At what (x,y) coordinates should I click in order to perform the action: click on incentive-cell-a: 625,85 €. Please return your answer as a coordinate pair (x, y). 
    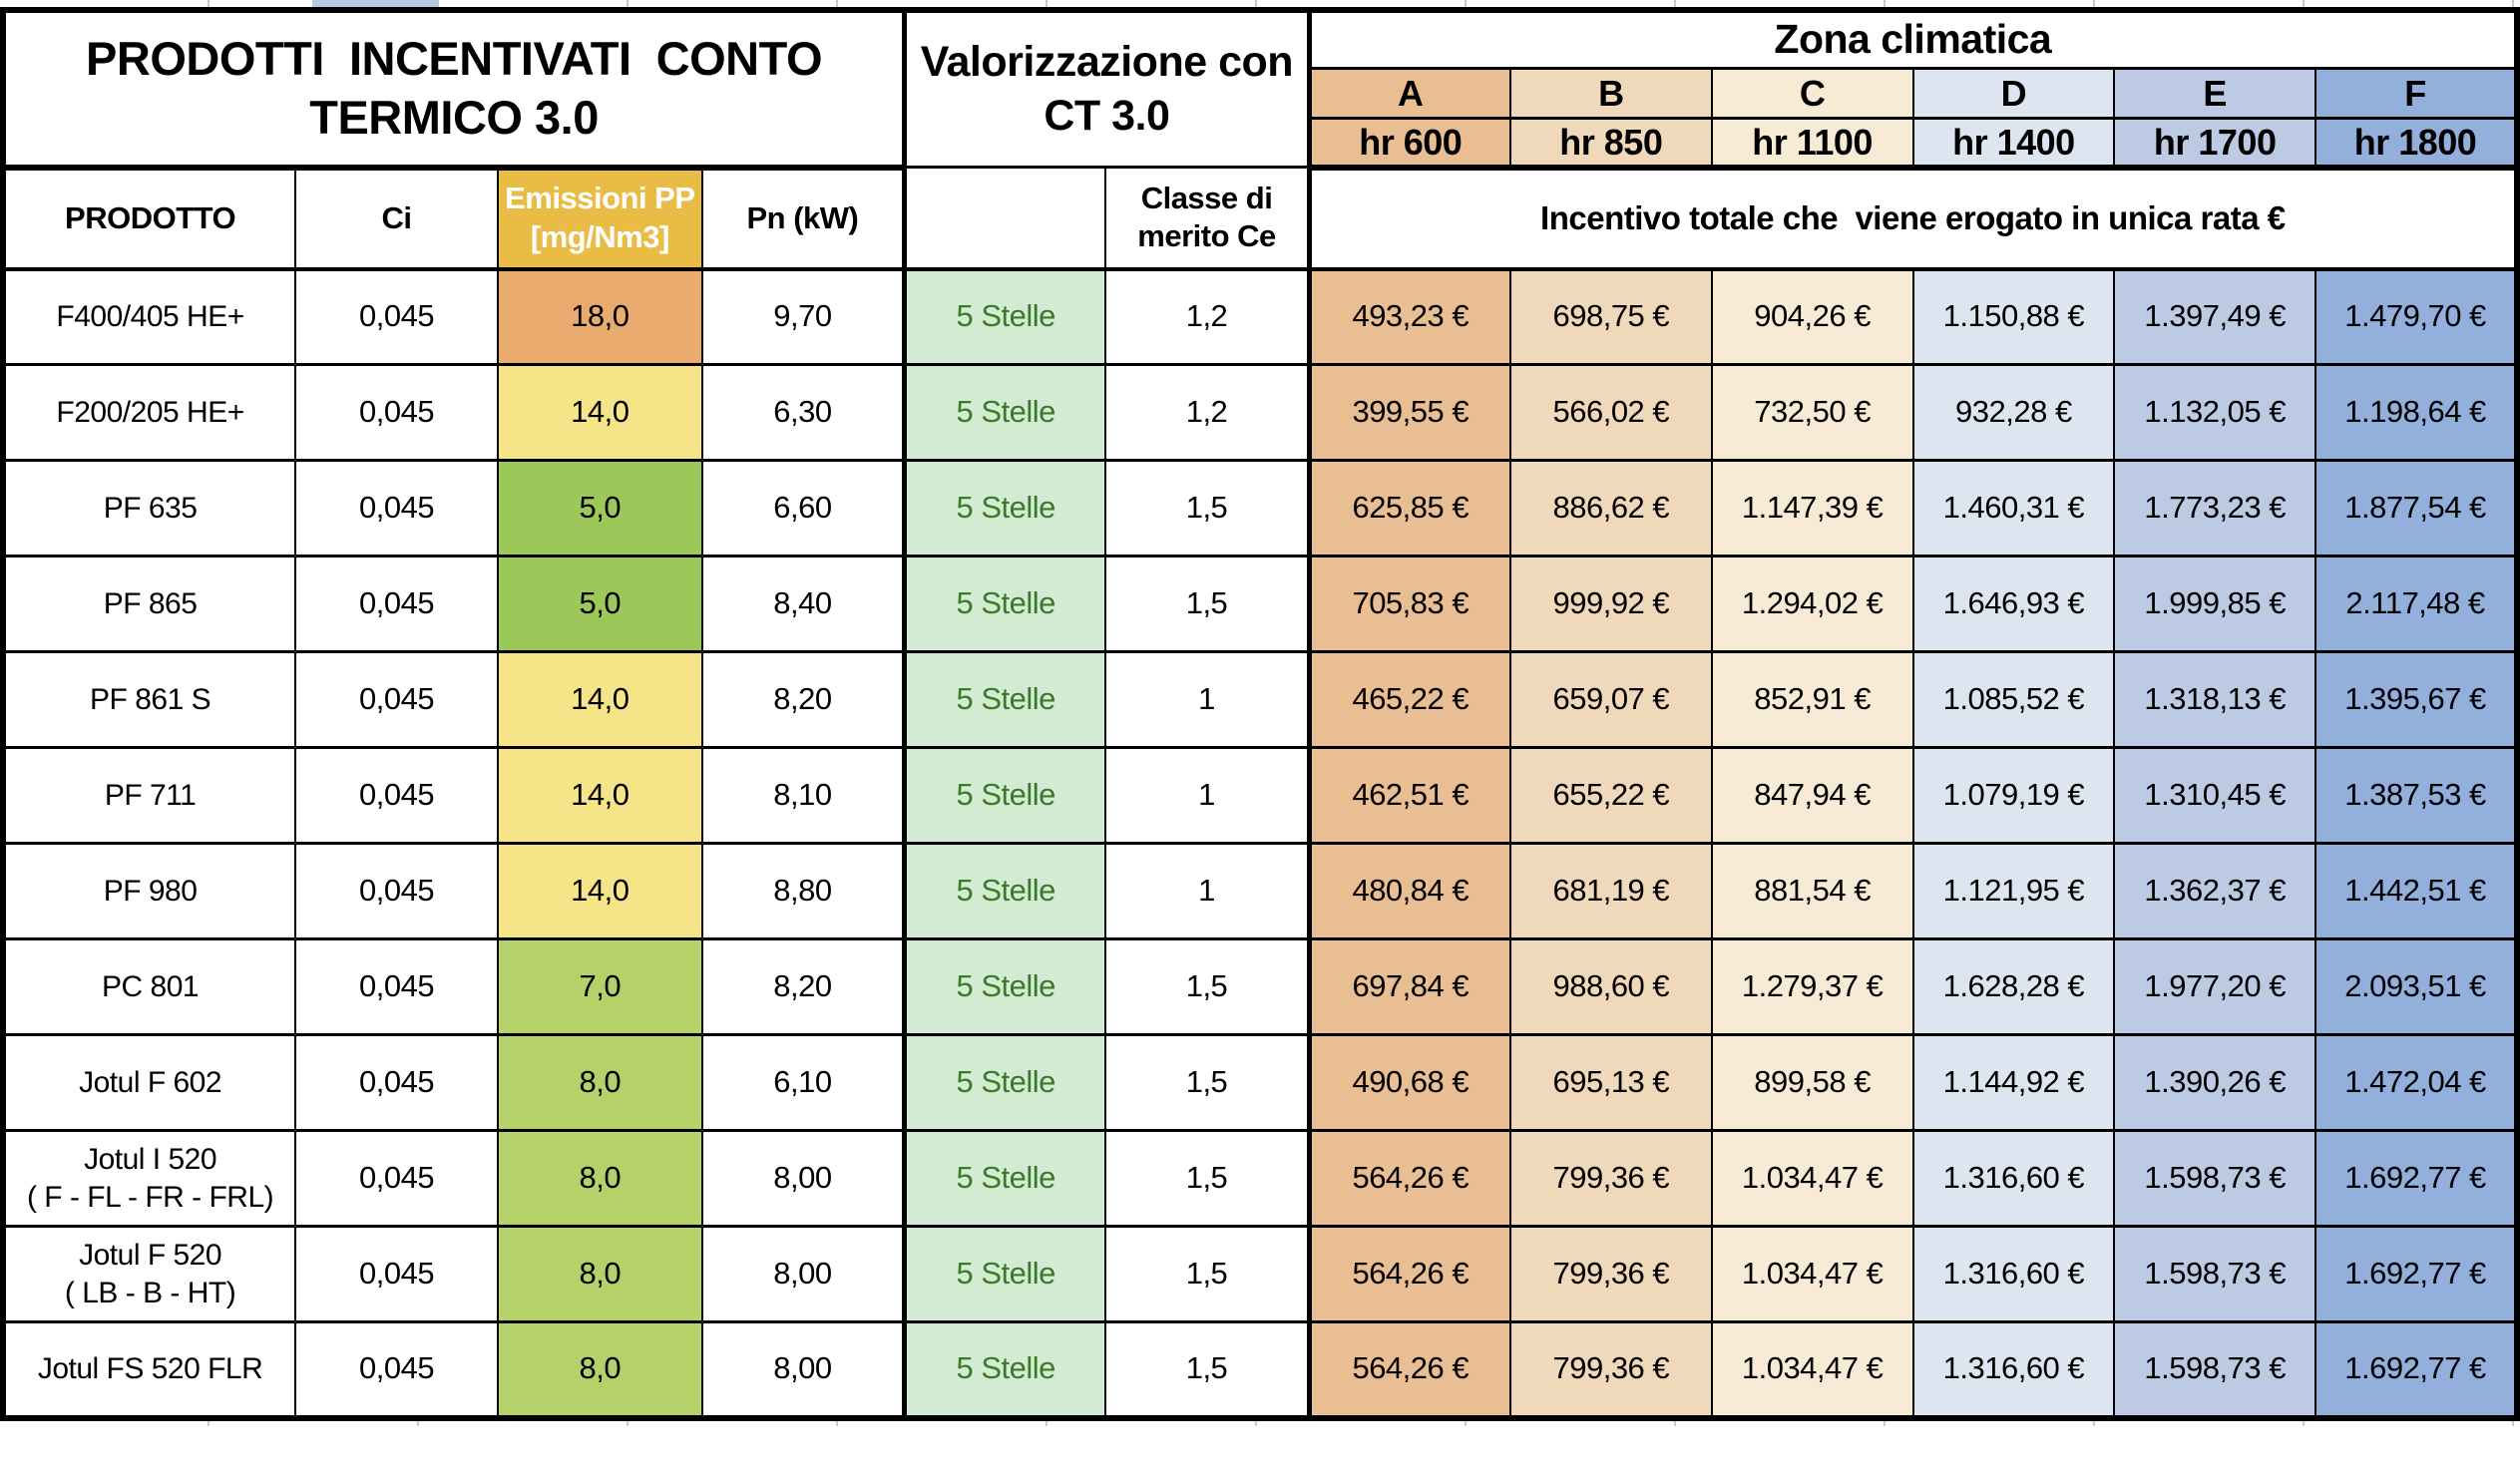
    Looking at the image, I should click on (1408, 508).